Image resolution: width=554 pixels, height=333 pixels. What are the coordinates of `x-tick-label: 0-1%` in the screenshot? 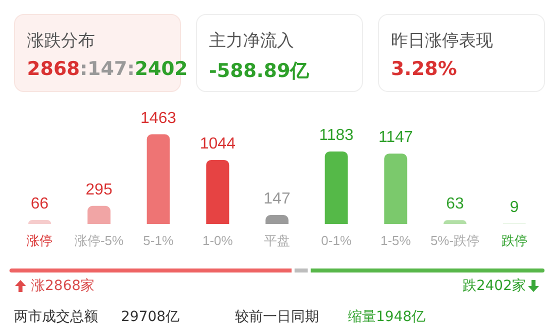 It's located at (336, 240).